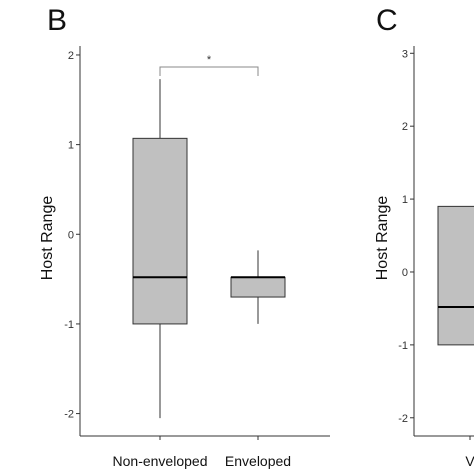 The width and height of the screenshot is (474, 474). What do you see at coordinates (57, 20) in the screenshot?
I see `panel-b-label: B` at bounding box center [57, 20].